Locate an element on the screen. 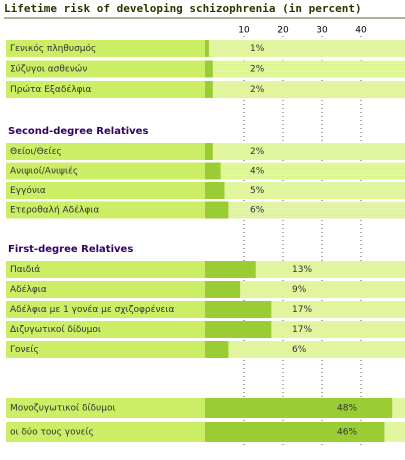 This screenshot has height=460, width=405. x-tick-label: 20 is located at coordinates (283, 31).